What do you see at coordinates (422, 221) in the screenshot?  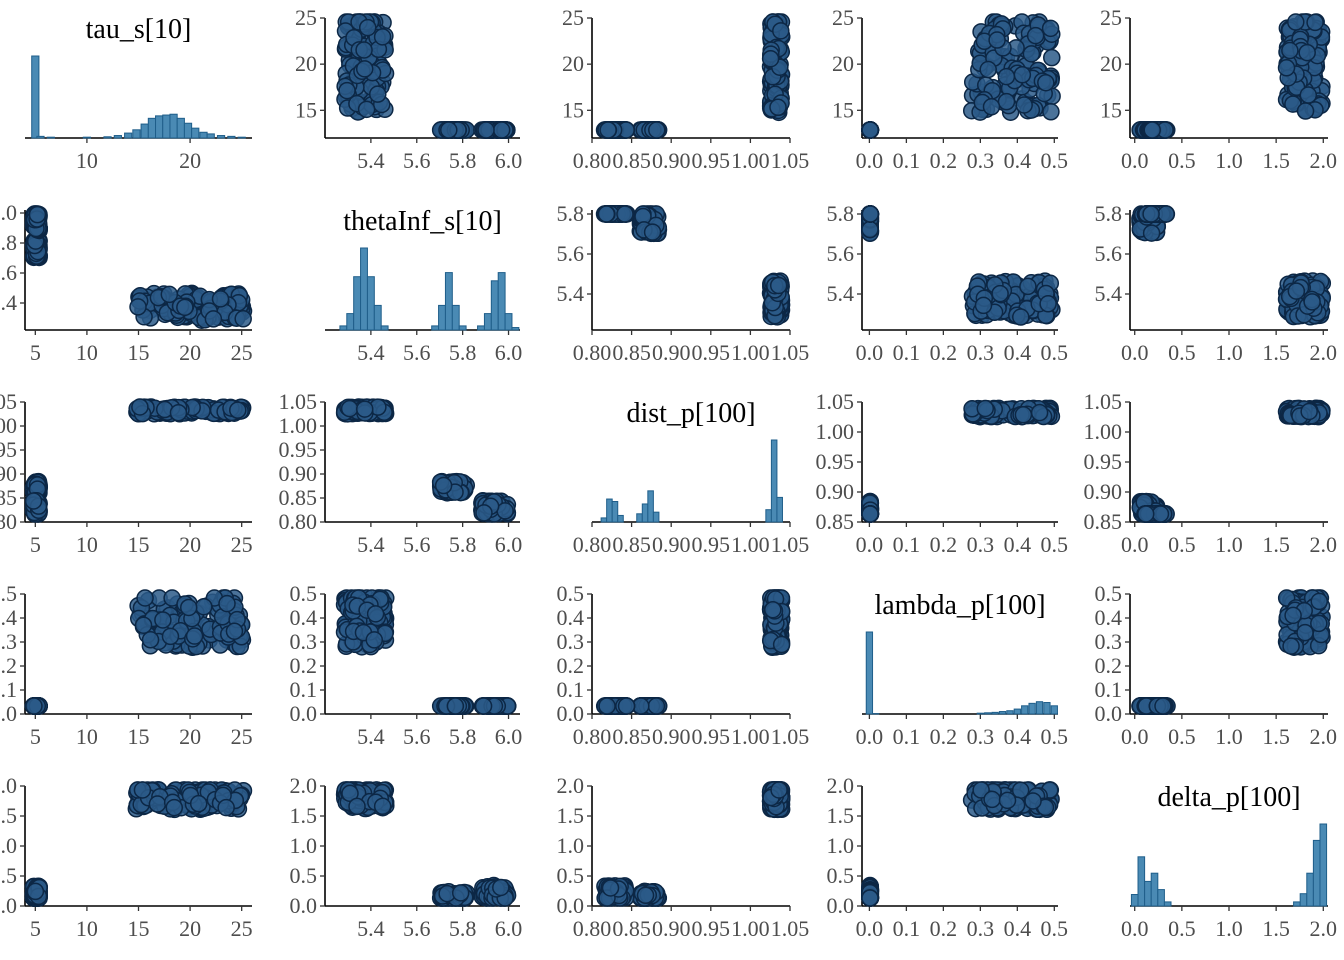 I see `variable-title: thetaInf_s[10]` at bounding box center [422, 221].